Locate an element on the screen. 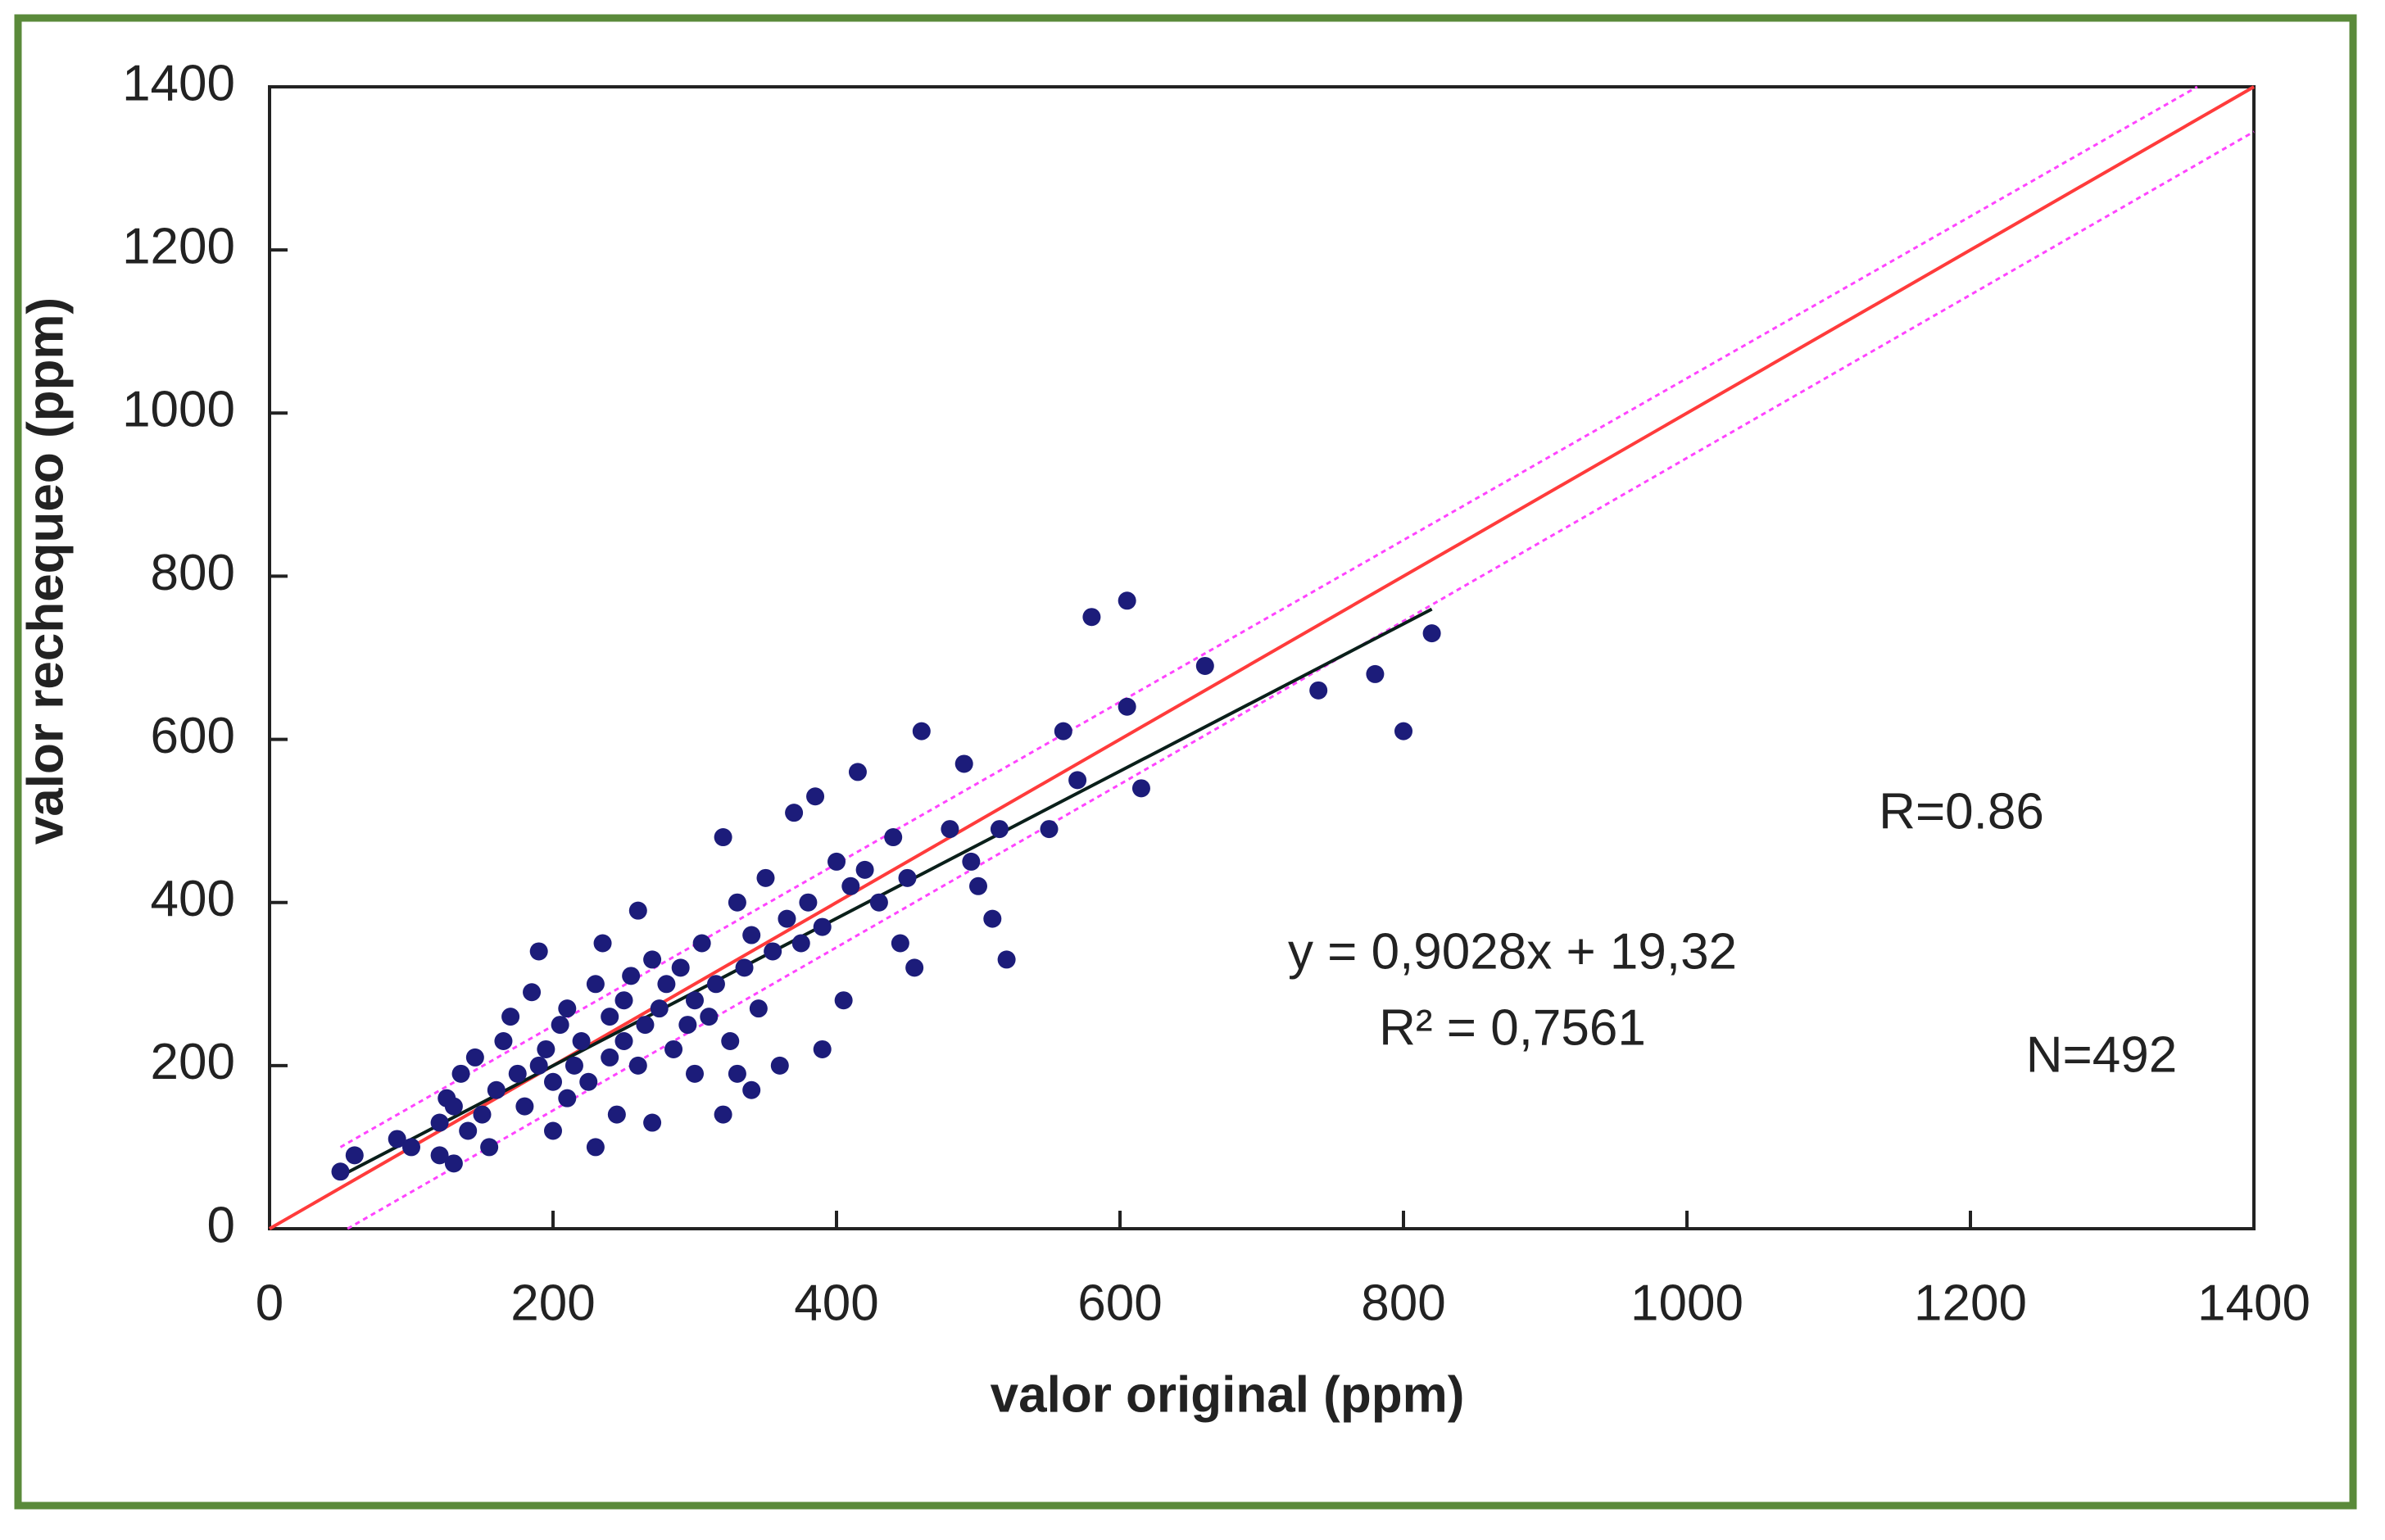  x-tick-label: 200 is located at coordinates (552, 1303).